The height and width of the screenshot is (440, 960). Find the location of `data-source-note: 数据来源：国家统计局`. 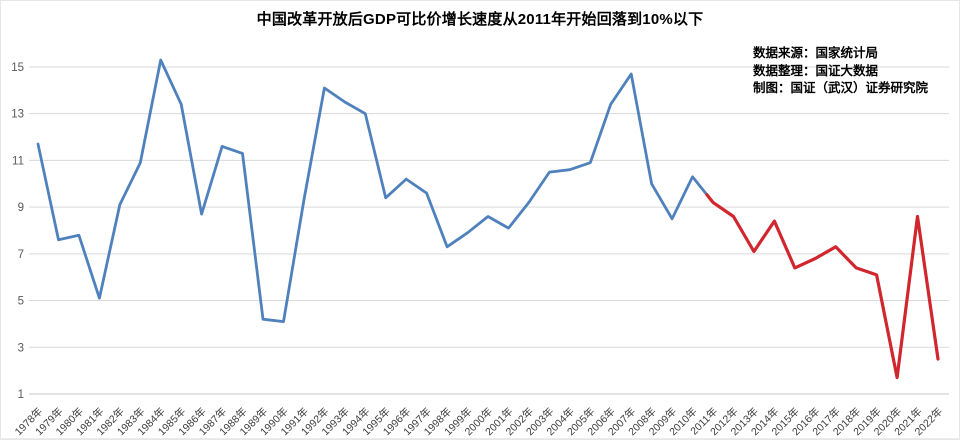

data-source-note: 数据来源：国家统计局 is located at coordinates (816, 53).